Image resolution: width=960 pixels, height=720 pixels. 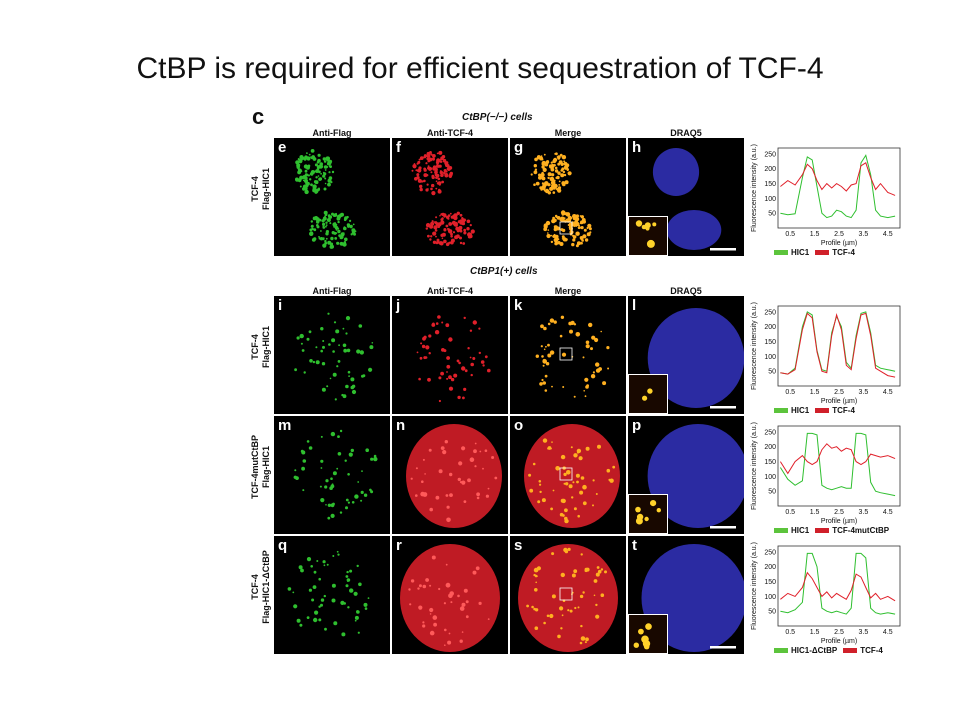 I want to click on panel-letter: m, so click(x=285, y=425).